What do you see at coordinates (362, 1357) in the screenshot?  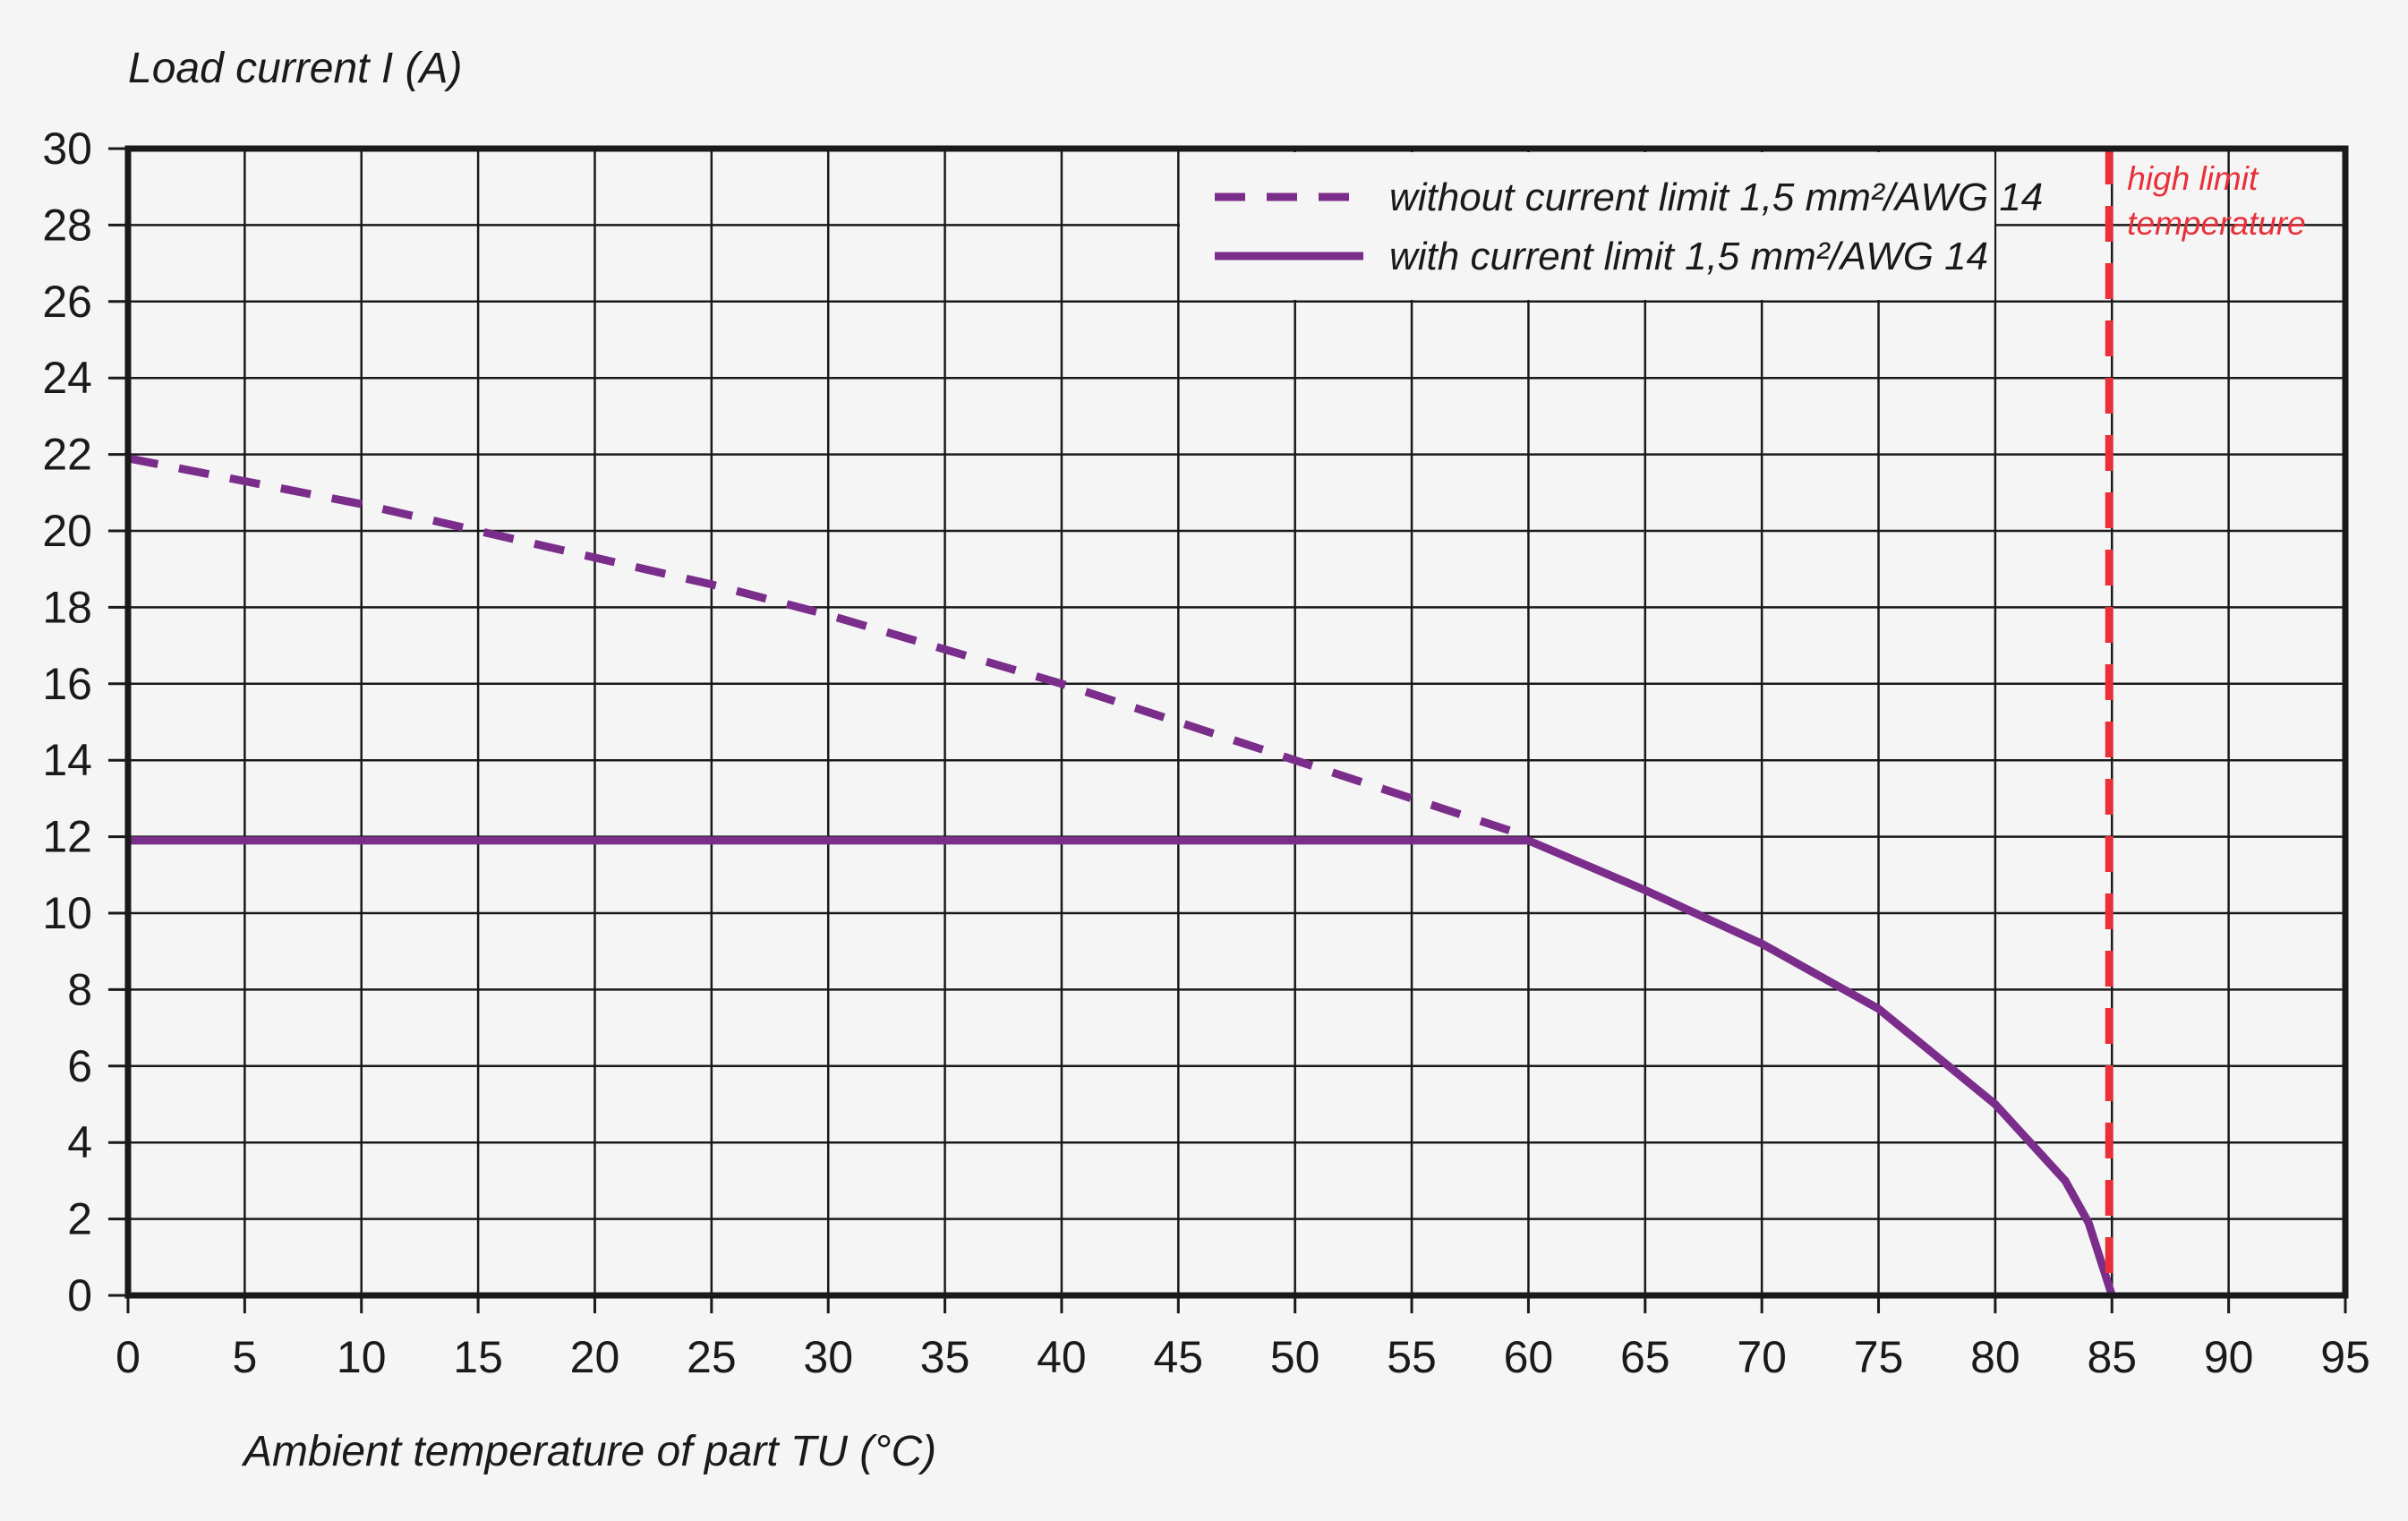 I see `x-tick-label: 10` at bounding box center [362, 1357].